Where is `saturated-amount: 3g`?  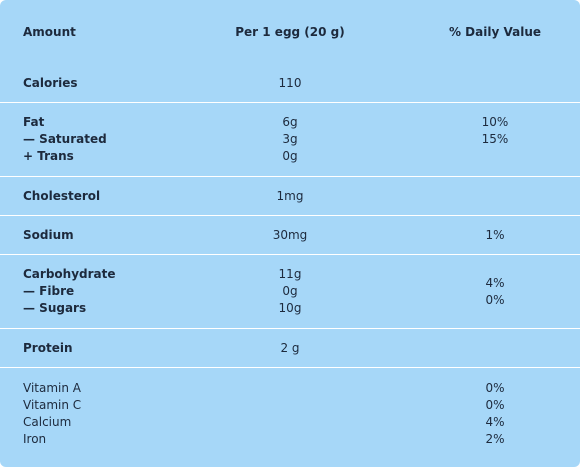
saturated-amount: 3g is located at coordinates (290, 139).